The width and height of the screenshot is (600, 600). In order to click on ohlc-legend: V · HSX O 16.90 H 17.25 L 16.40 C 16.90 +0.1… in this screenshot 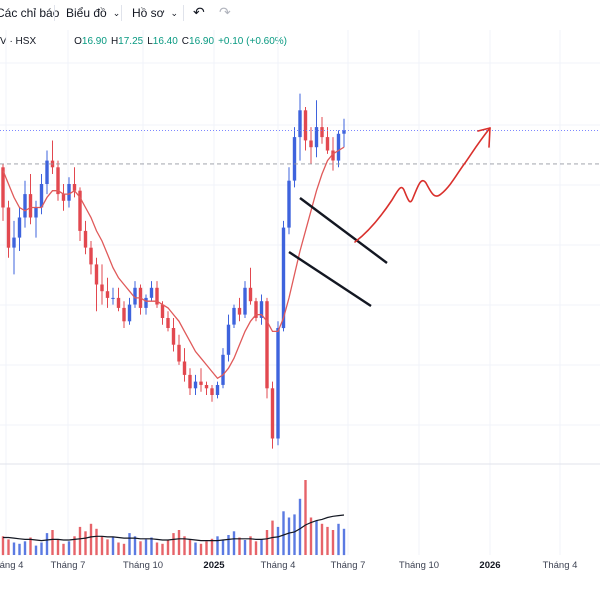, I will do `click(143, 41)`.